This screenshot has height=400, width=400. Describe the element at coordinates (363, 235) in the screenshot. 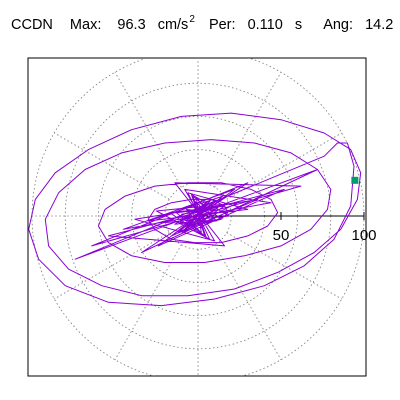

I see `radial-tick-label: 100` at that location.